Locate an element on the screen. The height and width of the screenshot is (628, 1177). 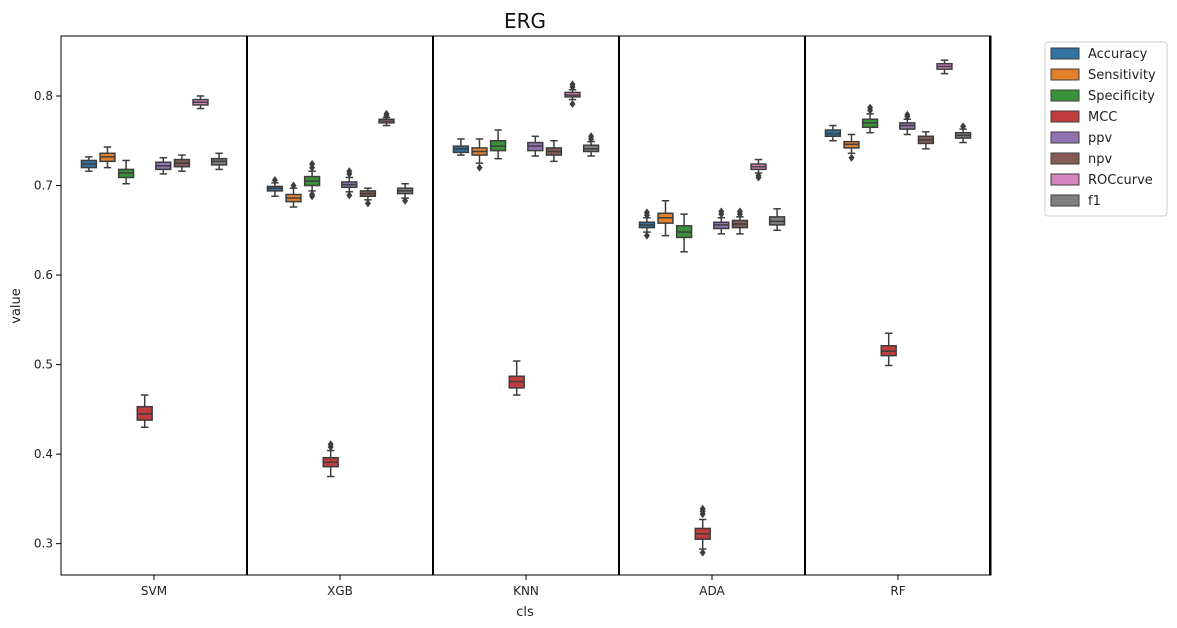
box-sensitivity-rf is located at coordinates (851, 147).